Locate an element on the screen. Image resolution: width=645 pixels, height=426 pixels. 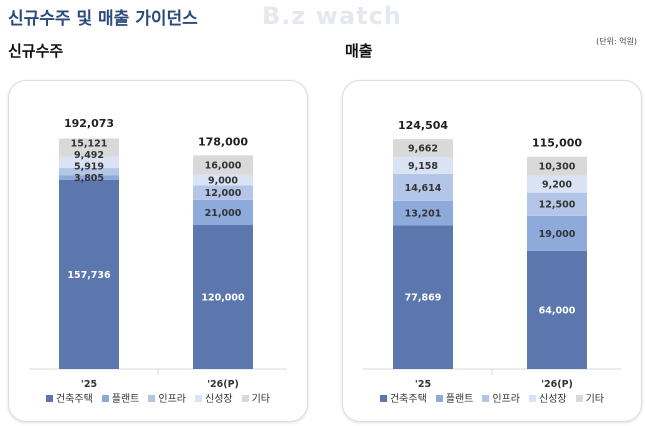
total-label: 115,000 is located at coordinates (557, 143).